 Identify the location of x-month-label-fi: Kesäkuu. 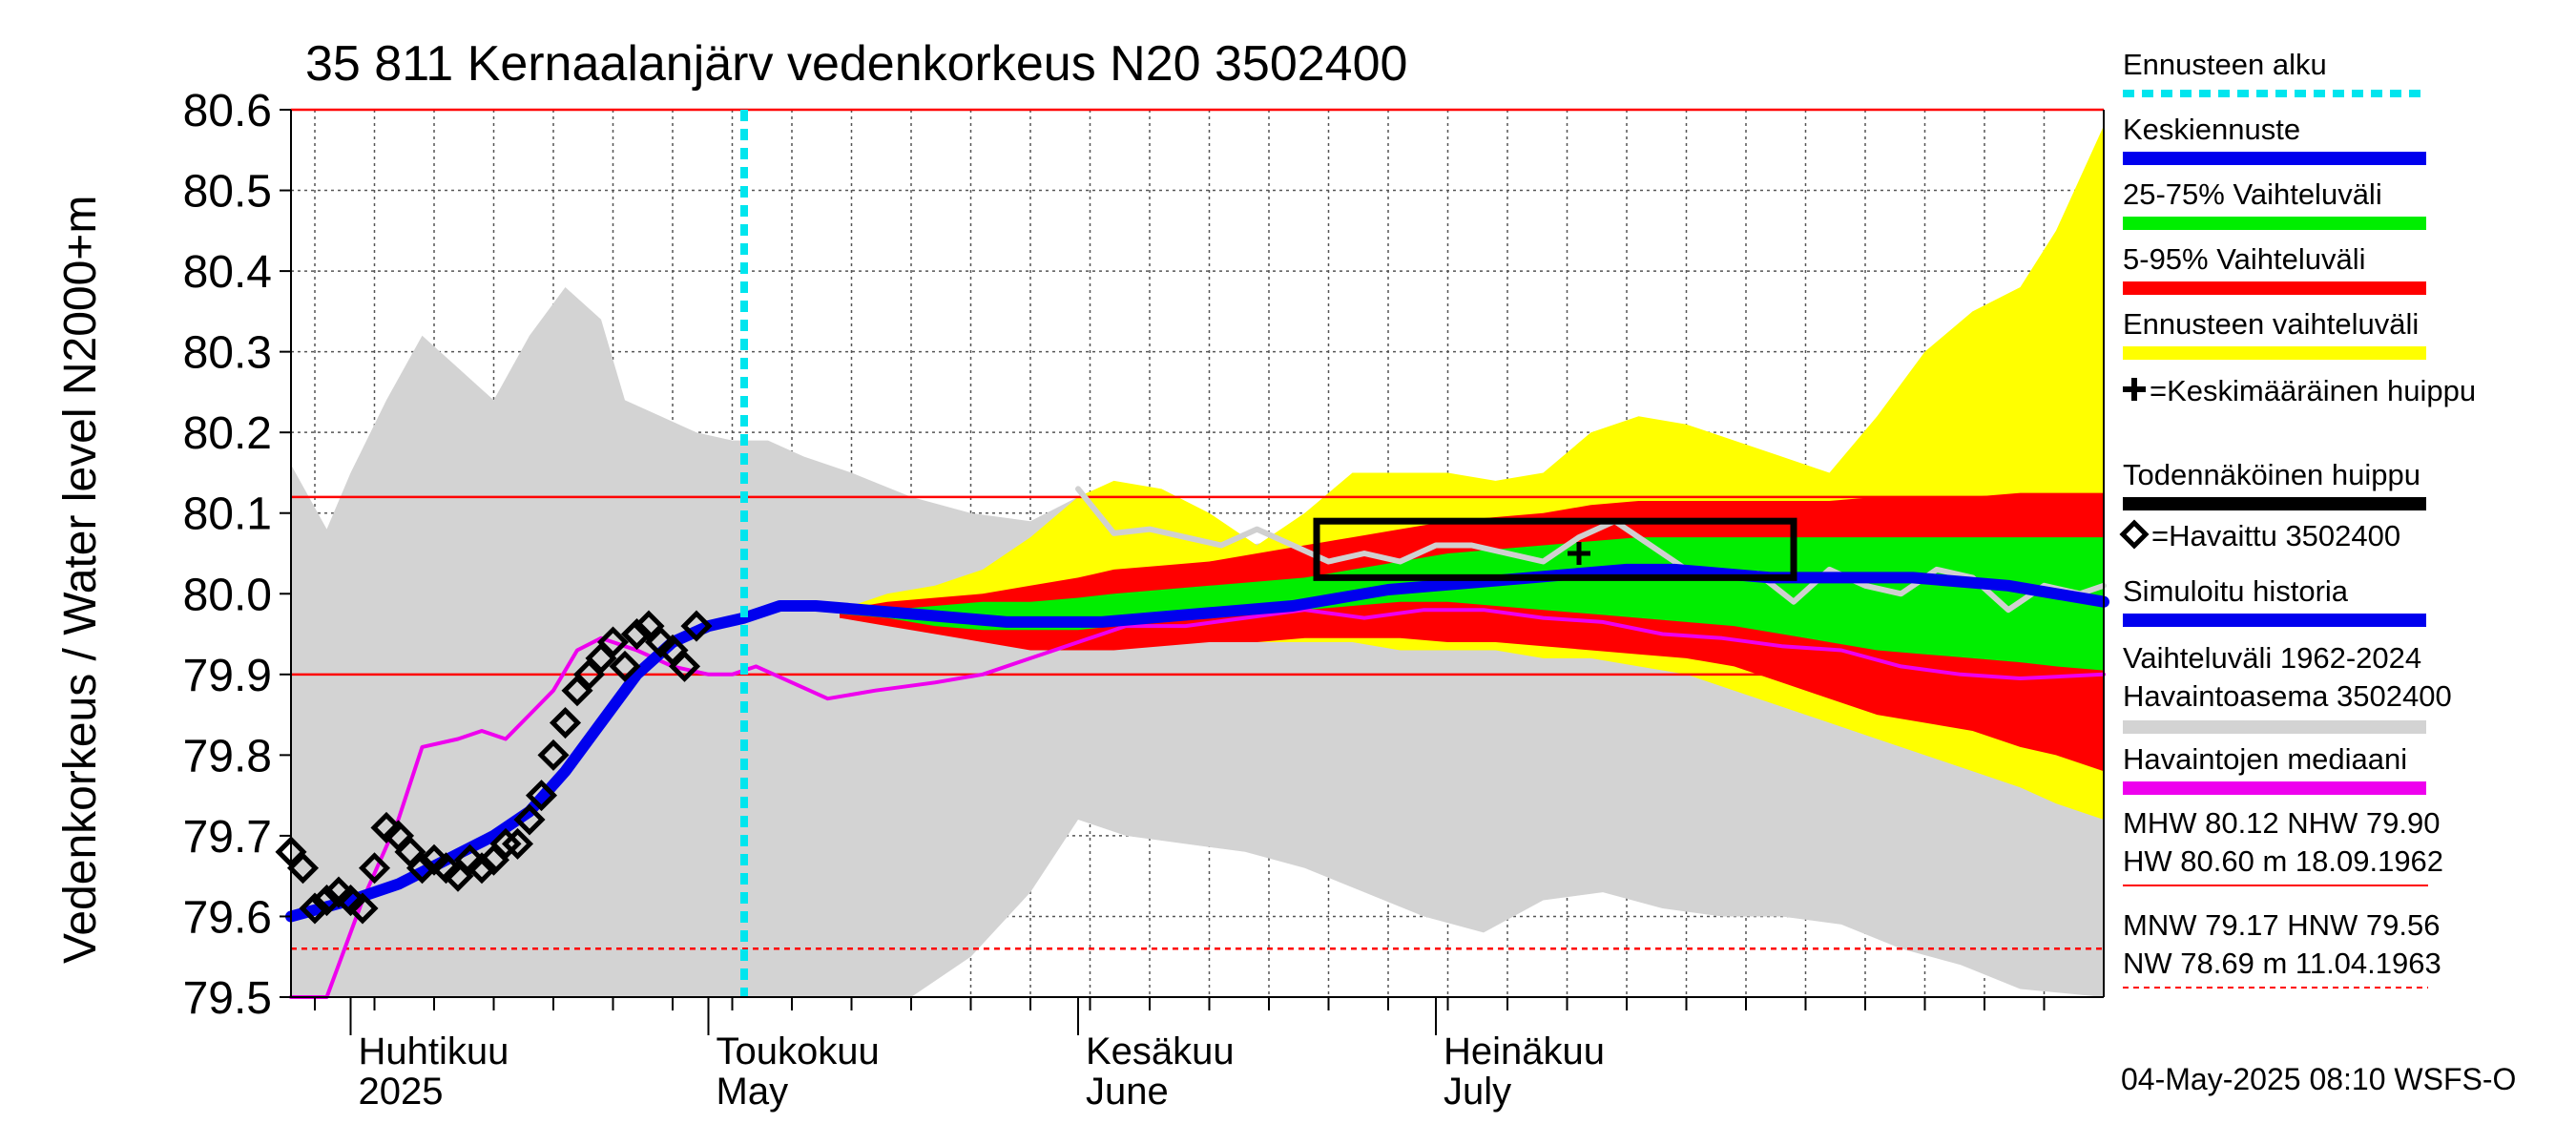
(1160, 1051).